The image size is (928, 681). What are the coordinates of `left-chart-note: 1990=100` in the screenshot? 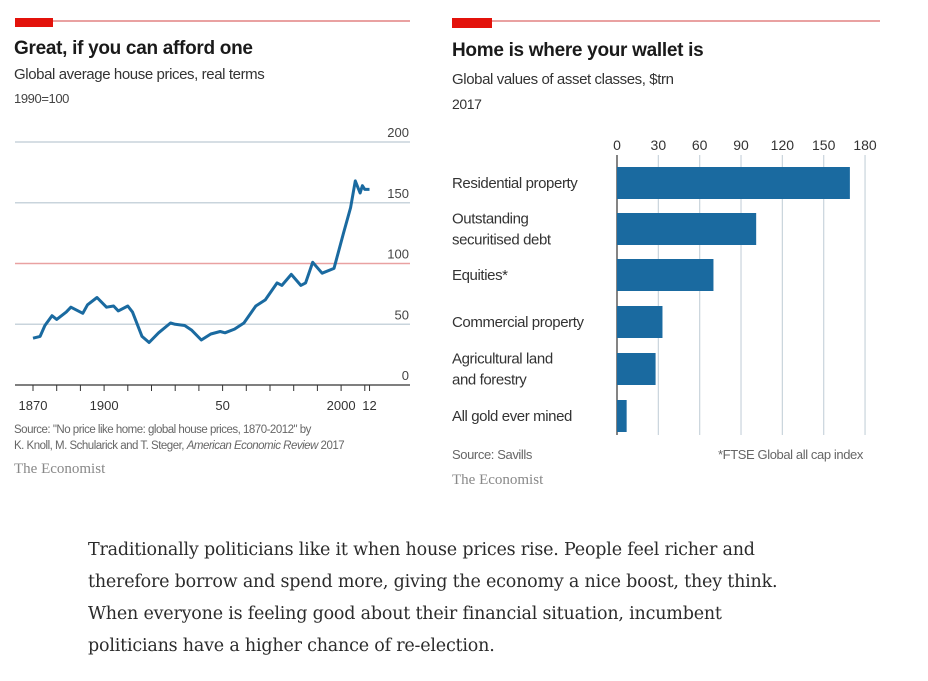 It's located at (42, 98).